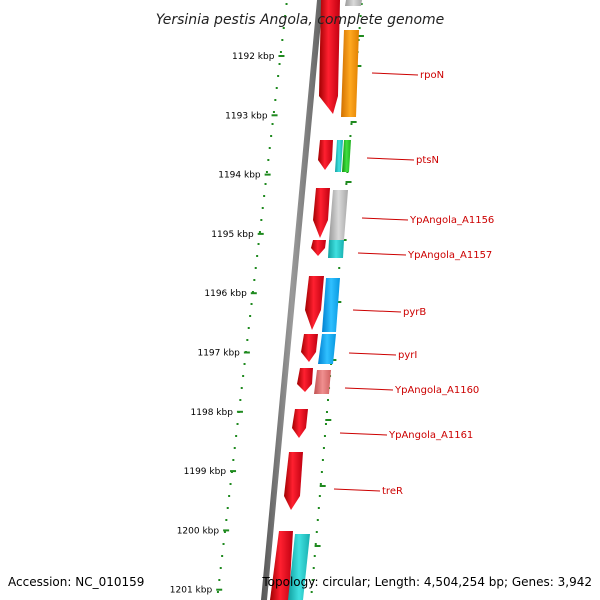  Describe the element at coordinates (407, 355) in the screenshot. I see `gene-label: pyrI` at that location.